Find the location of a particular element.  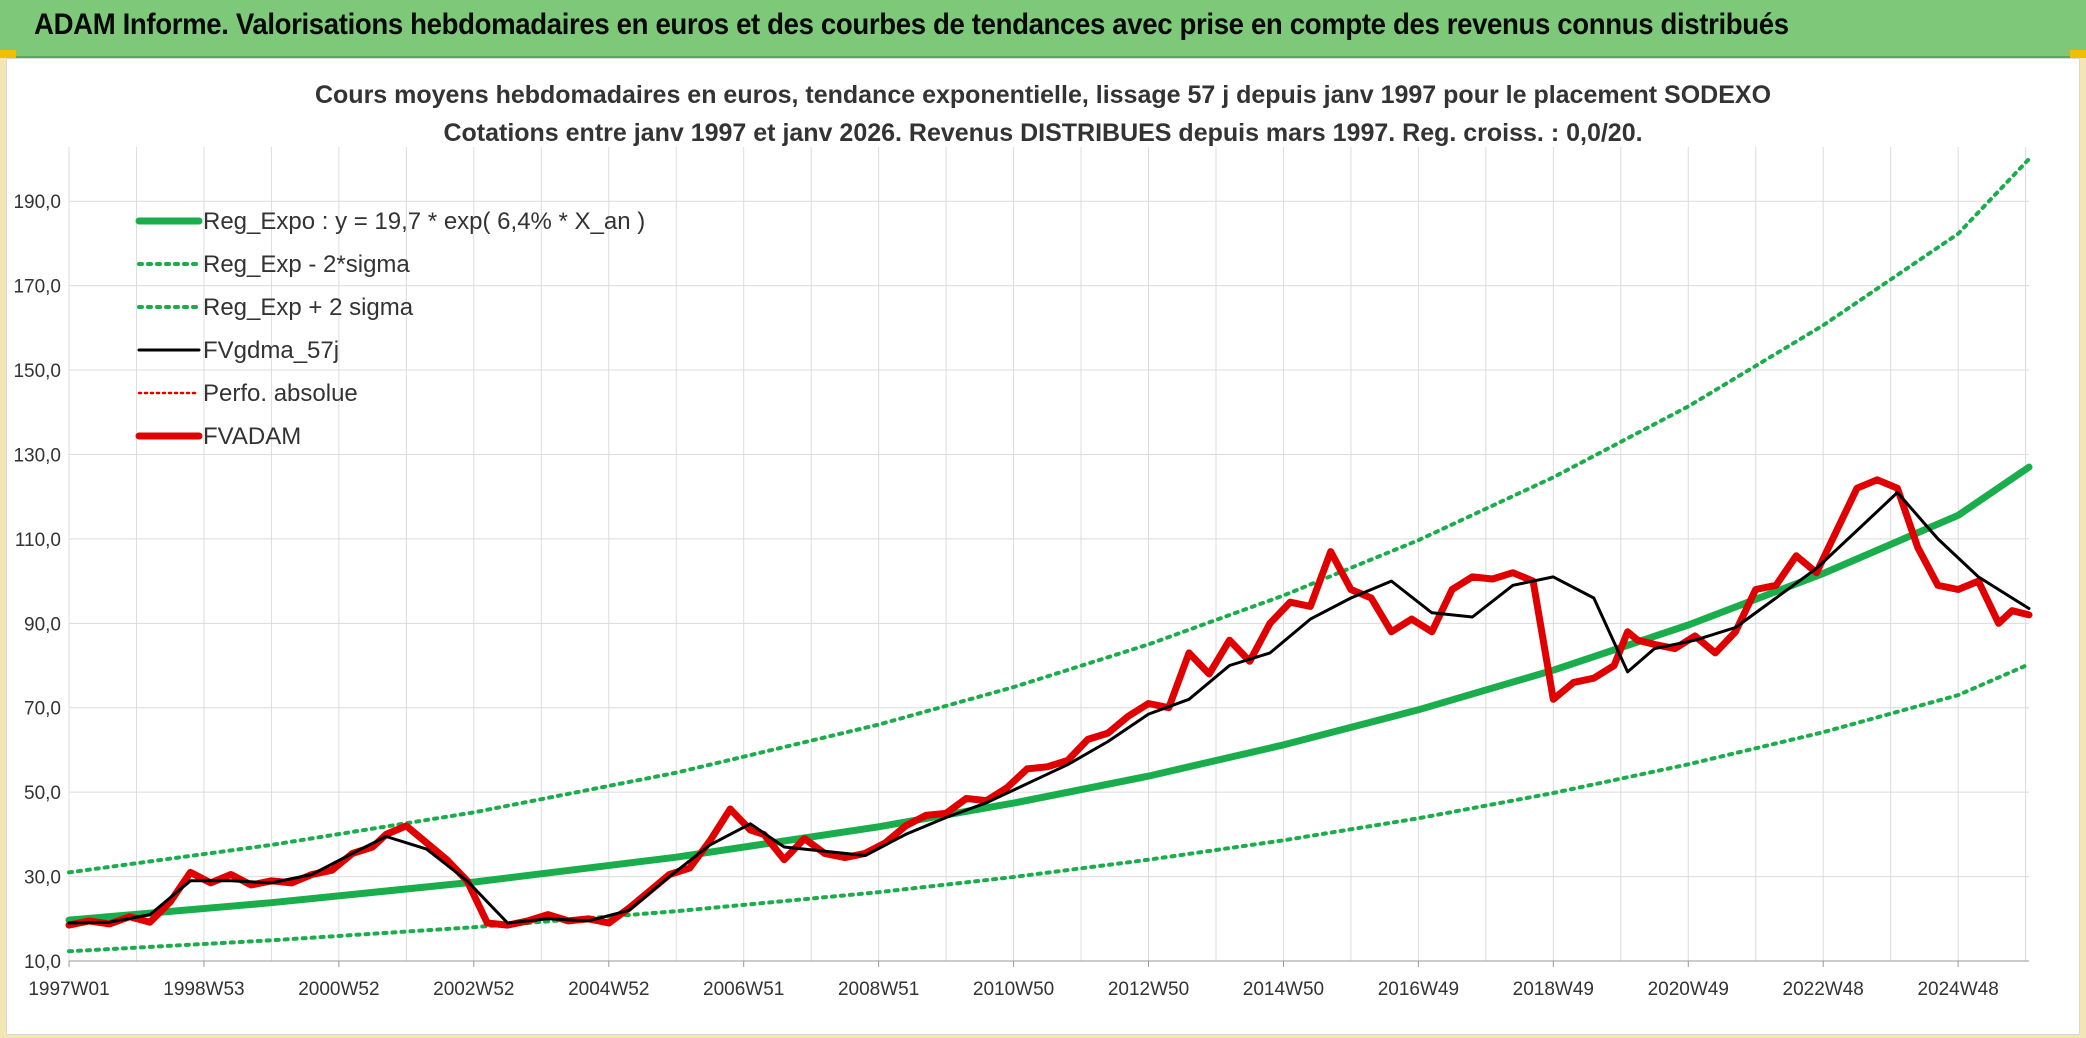

legend-label: Reg_Exp - 2*sigma is located at coordinates (306, 264).